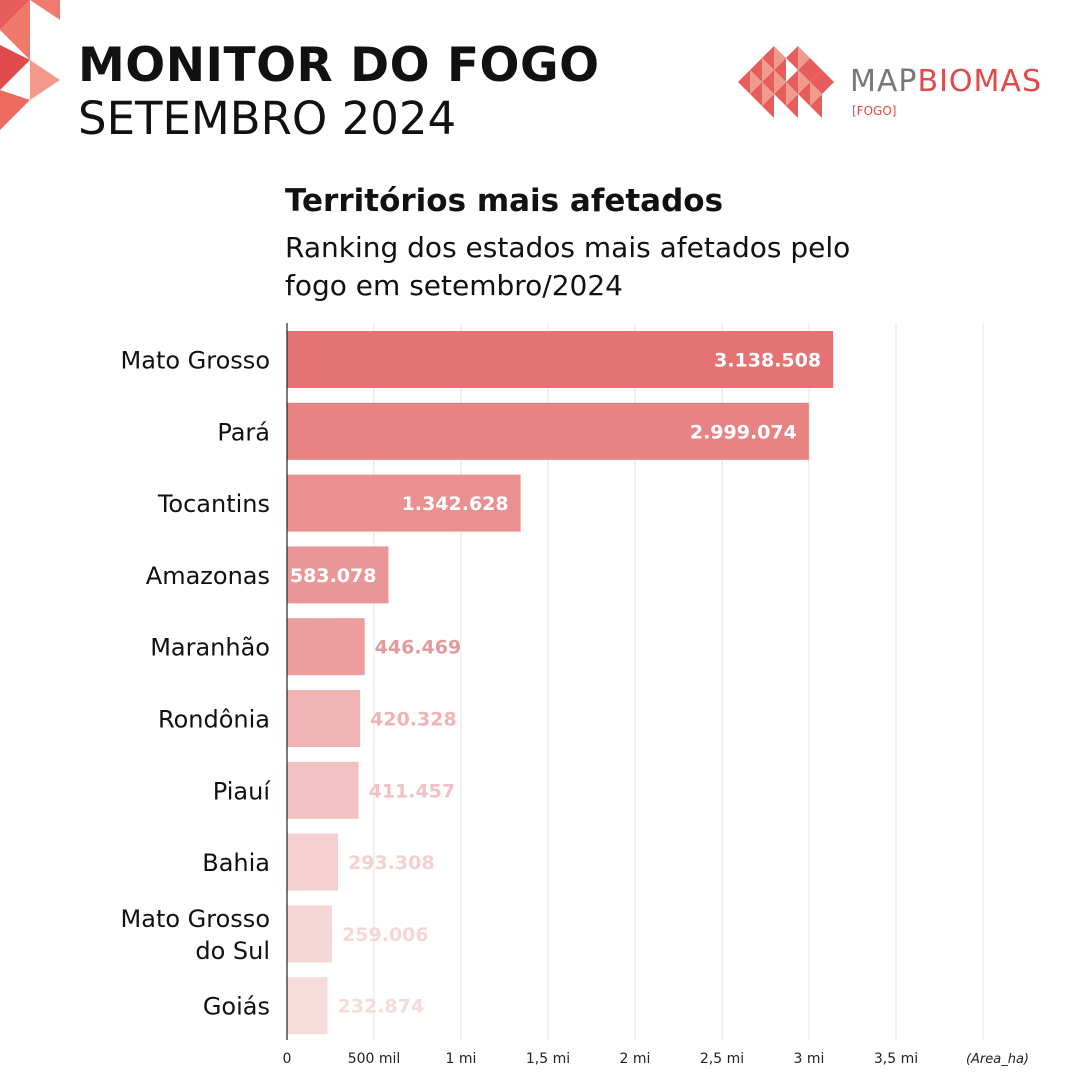 The width and height of the screenshot is (1080, 1080). I want to click on category-label: Mato Grosso, so click(195, 361).